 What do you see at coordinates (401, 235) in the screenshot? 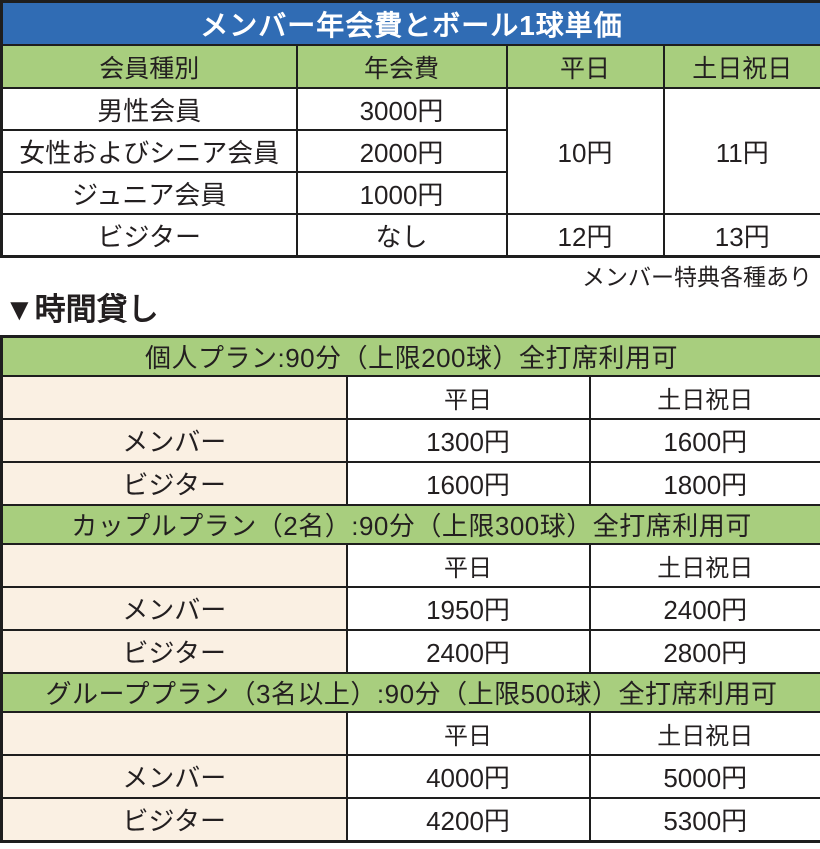
I see `annual-fee-value: なし` at bounding box center [401, 235].